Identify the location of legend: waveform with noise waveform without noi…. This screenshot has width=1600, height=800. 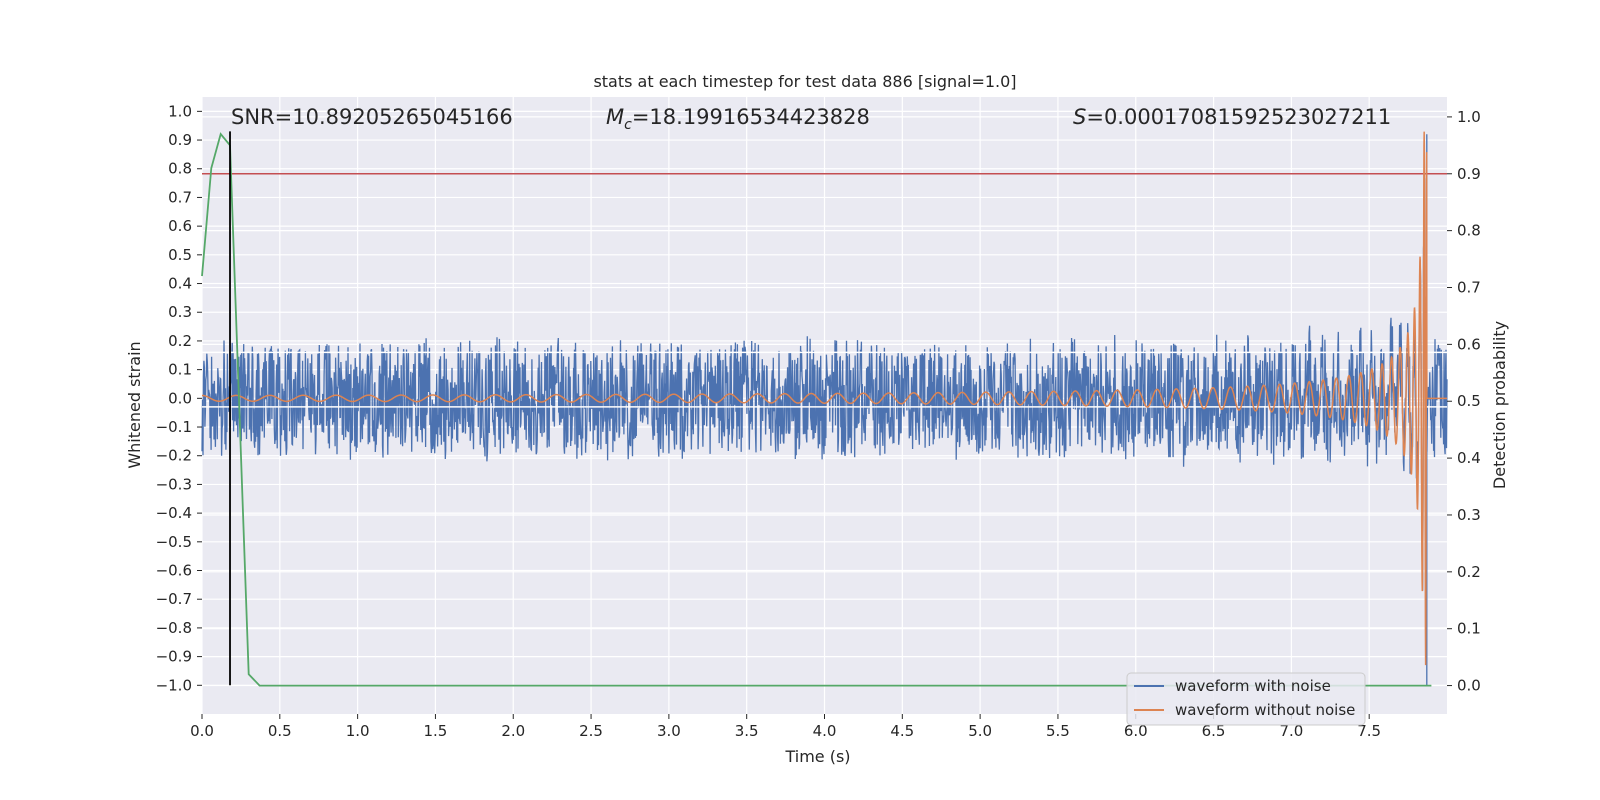
(1246, 699).